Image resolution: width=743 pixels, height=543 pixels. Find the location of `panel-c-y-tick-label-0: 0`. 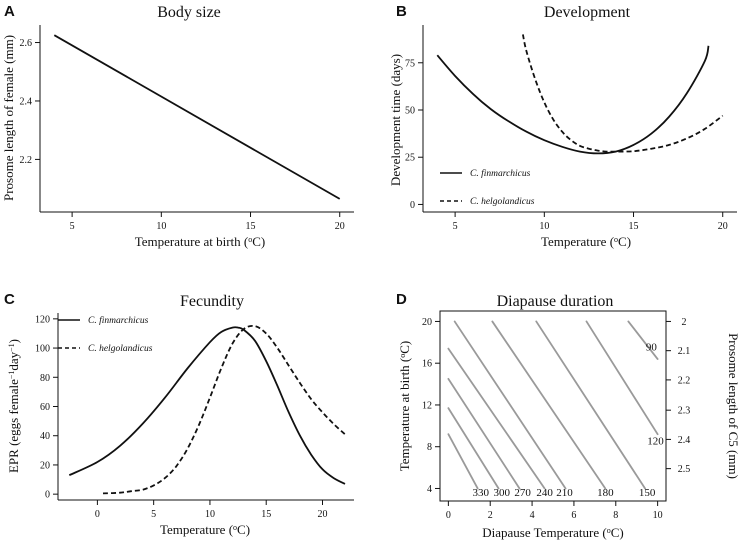

panel-c-y-tick-label-0: 0 is located at coordinates (47, 495).